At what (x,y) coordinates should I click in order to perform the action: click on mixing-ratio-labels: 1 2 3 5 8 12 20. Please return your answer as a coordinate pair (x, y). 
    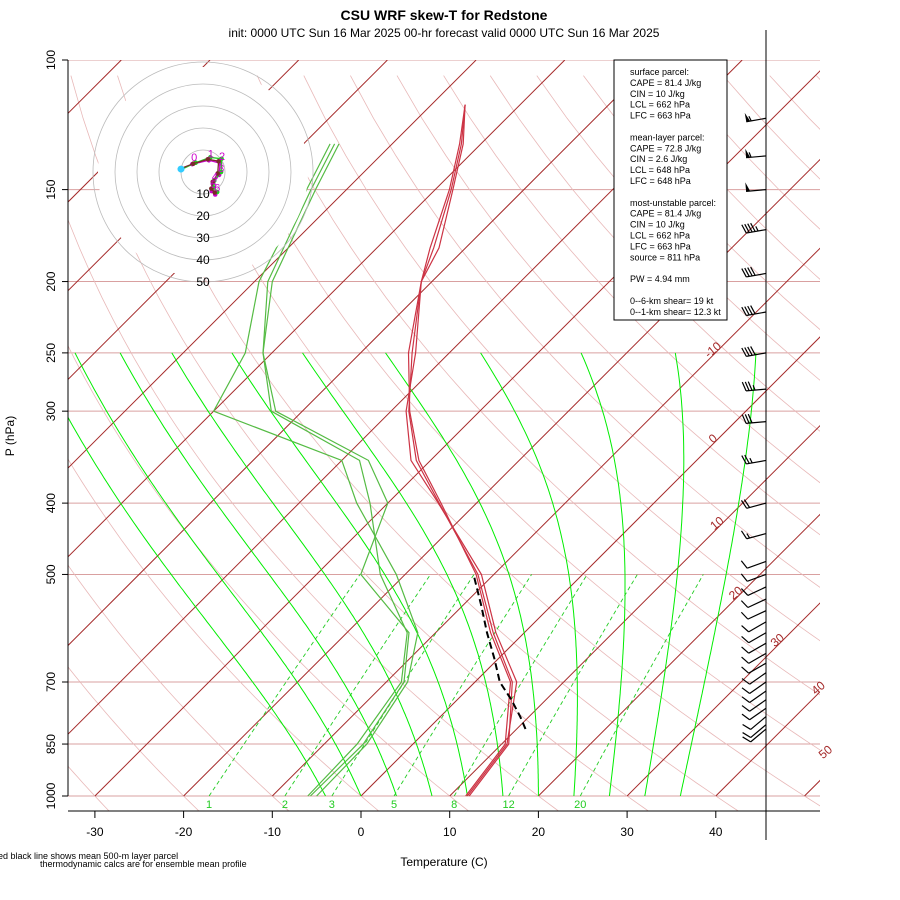
    Looking at the image, I should click on (396, 805).